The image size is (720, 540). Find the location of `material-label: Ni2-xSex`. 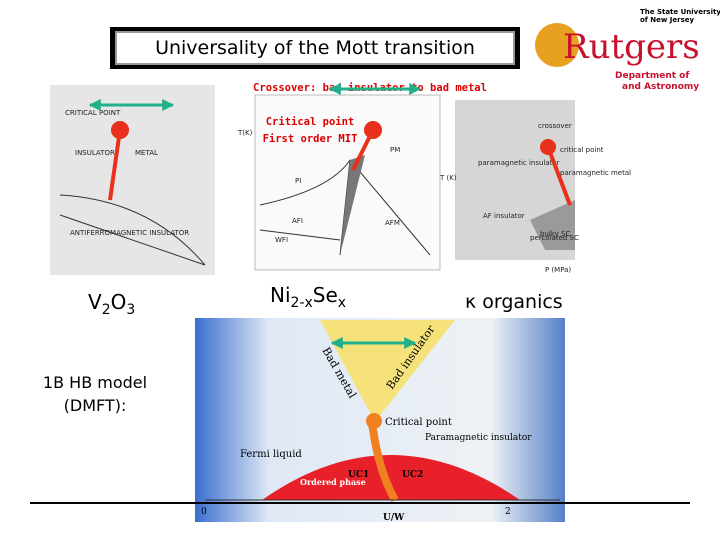

material-label: Ni2-xSex is located at coordinates (308, 297).